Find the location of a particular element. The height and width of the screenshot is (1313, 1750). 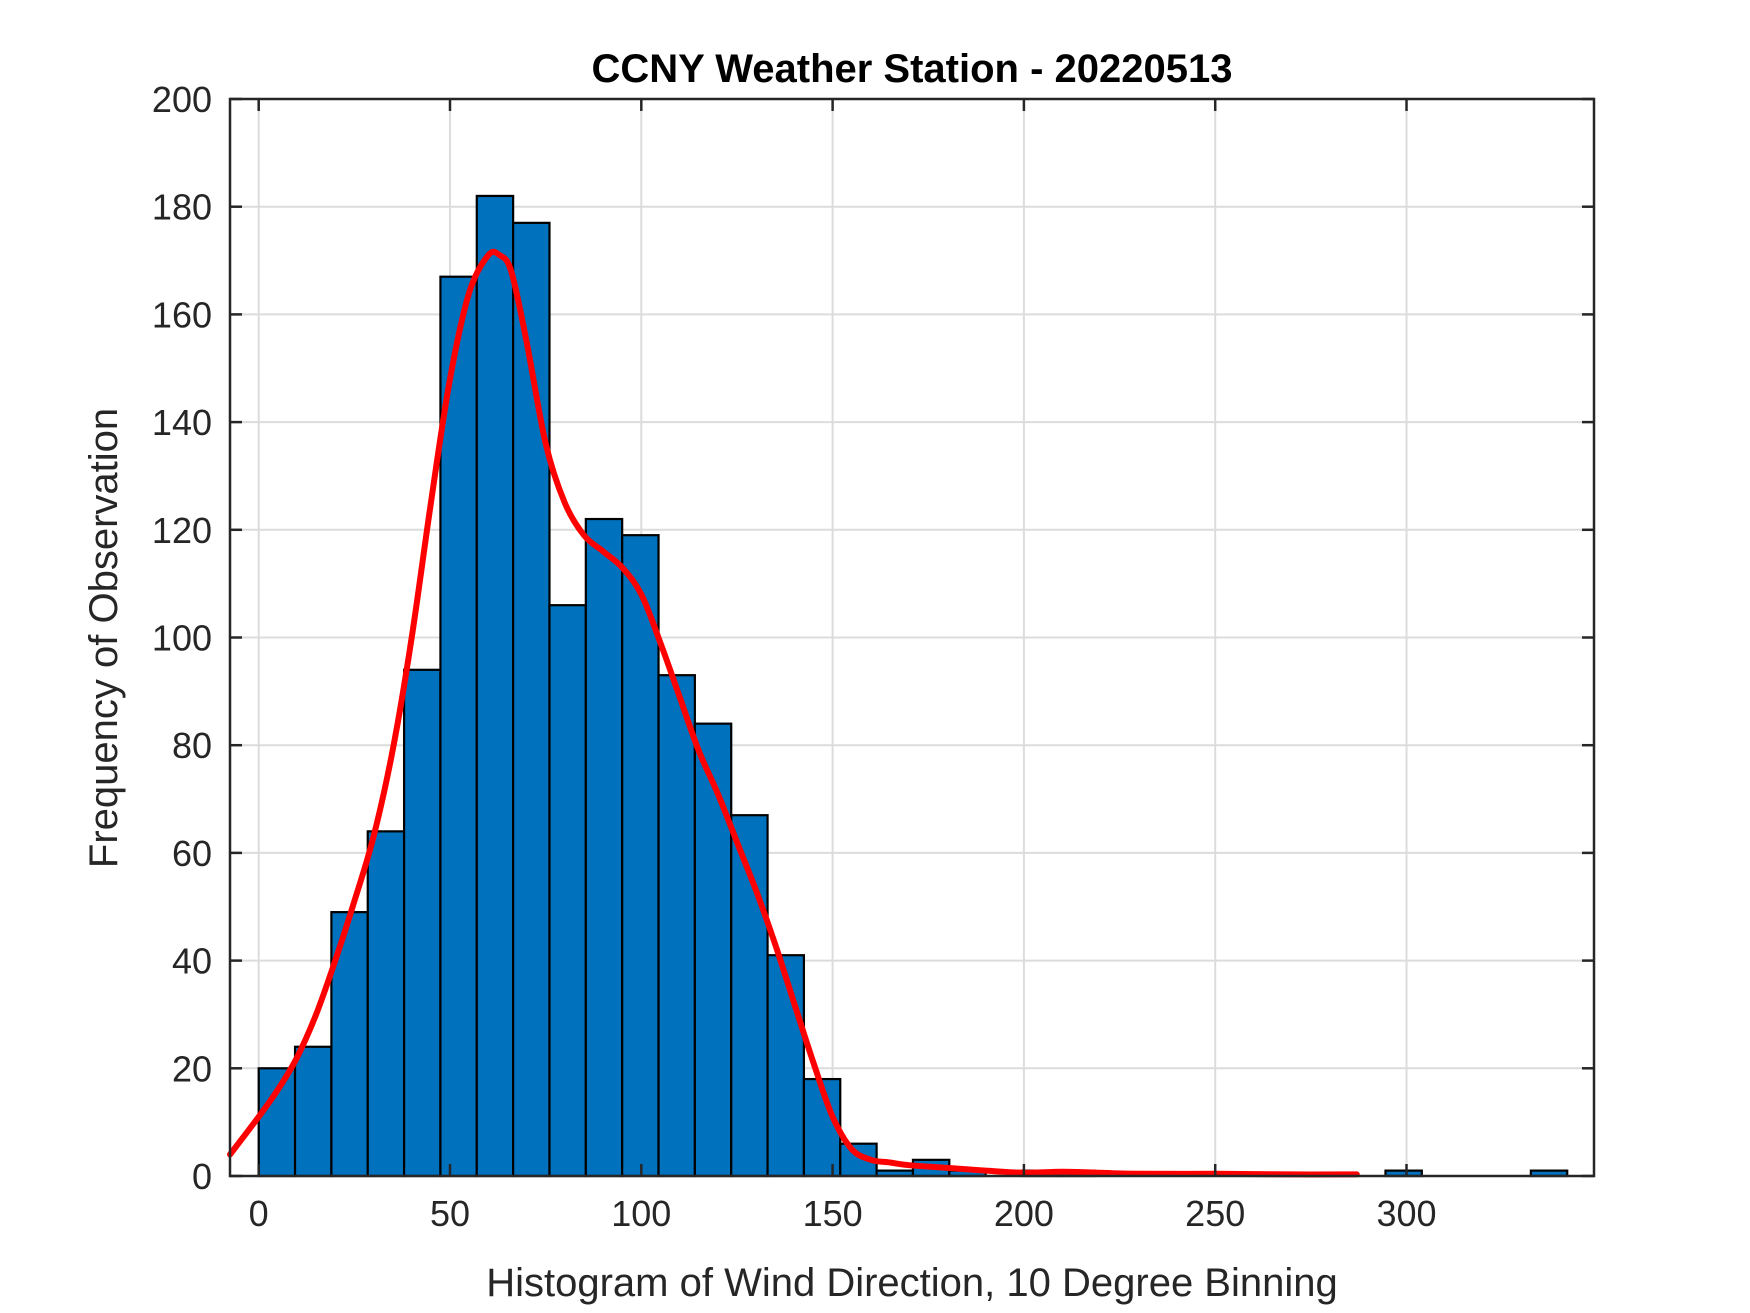

x-tick-label: 300 is located at coordinates (1406, 1213).